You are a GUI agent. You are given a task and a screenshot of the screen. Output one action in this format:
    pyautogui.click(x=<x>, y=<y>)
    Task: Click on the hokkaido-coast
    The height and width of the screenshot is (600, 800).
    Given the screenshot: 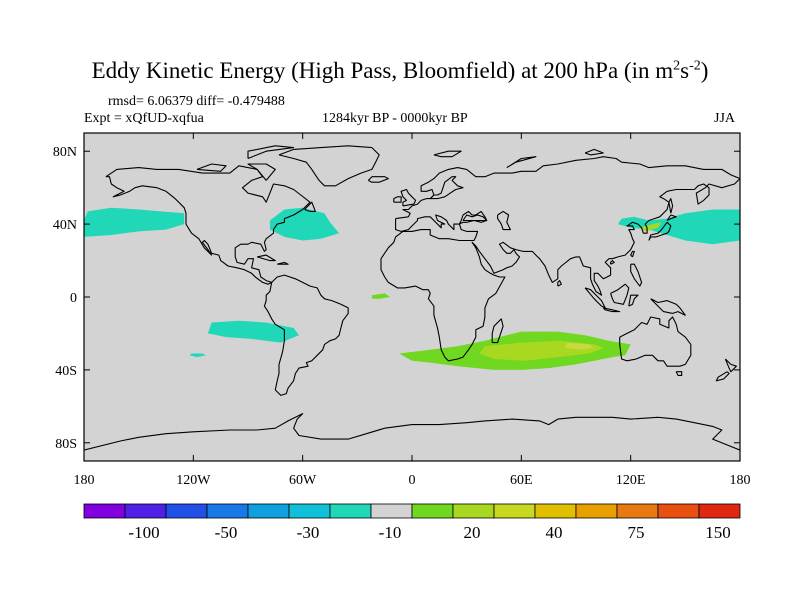 What is the action you would take?
    pyautogui.click(x=671, y=217)
    